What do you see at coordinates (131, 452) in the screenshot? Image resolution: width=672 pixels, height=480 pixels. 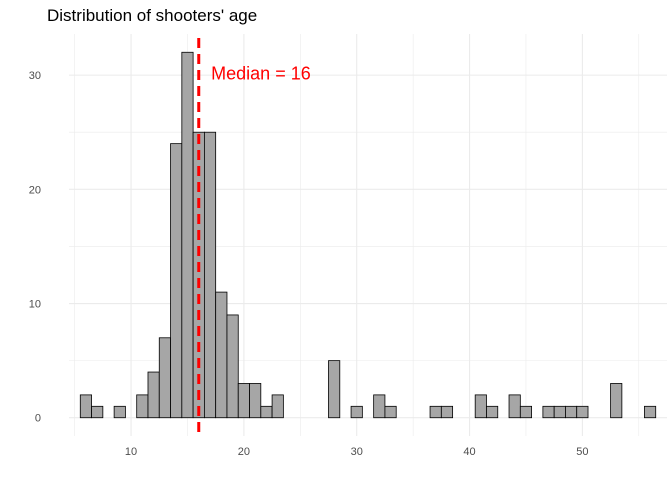 I see `x-tick-label: 10` at bounding box center [131, 452].